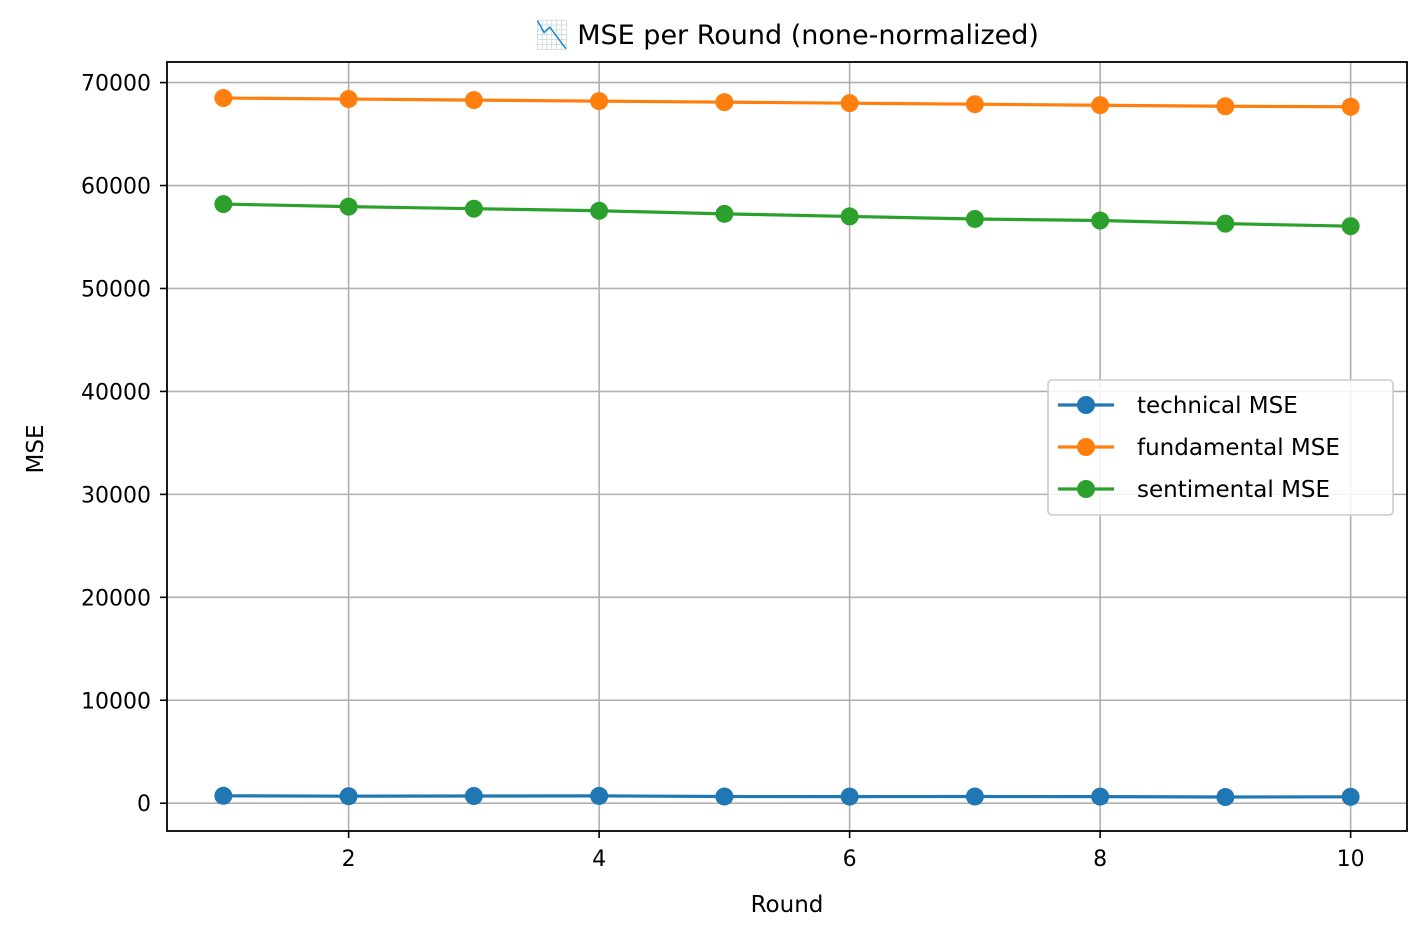  I want to click on legend-item: sentimental MSE, so click(1194, 490).